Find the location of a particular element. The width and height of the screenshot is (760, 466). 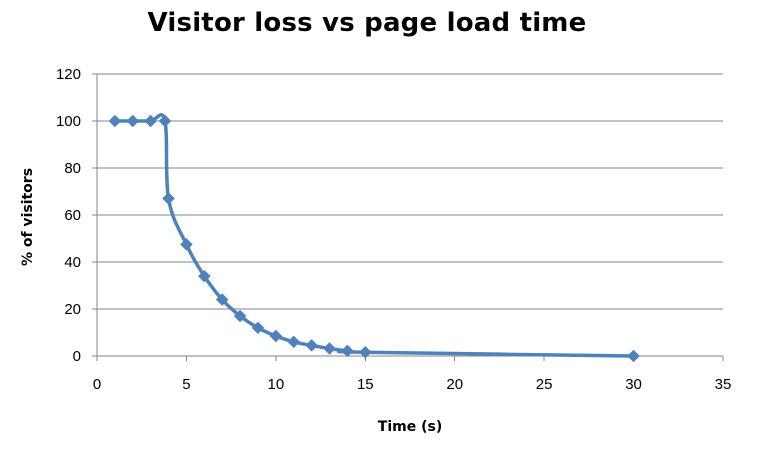

y-tick-label: 60 is located at coordinates (72, 215).